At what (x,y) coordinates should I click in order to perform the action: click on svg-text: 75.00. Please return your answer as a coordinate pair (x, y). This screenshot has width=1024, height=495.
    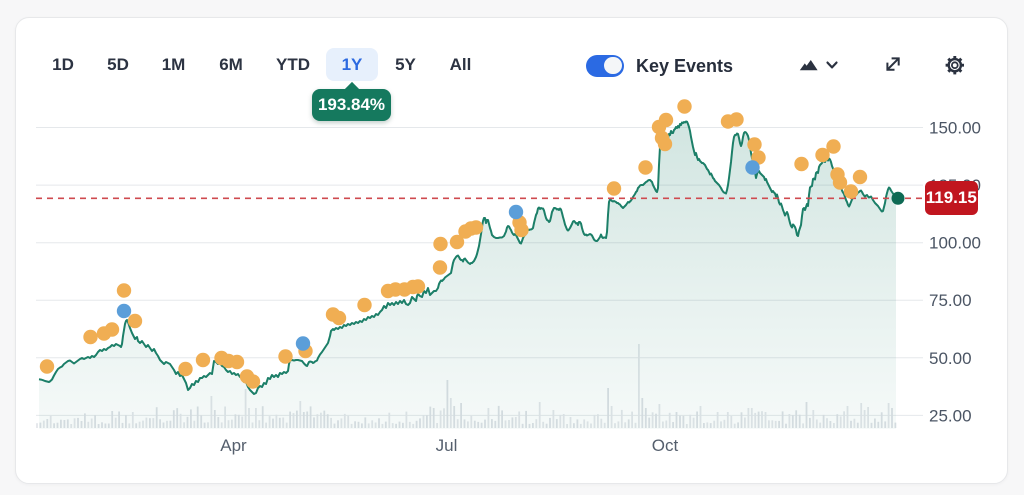
    Looking at the image, I should click on (950, 300).